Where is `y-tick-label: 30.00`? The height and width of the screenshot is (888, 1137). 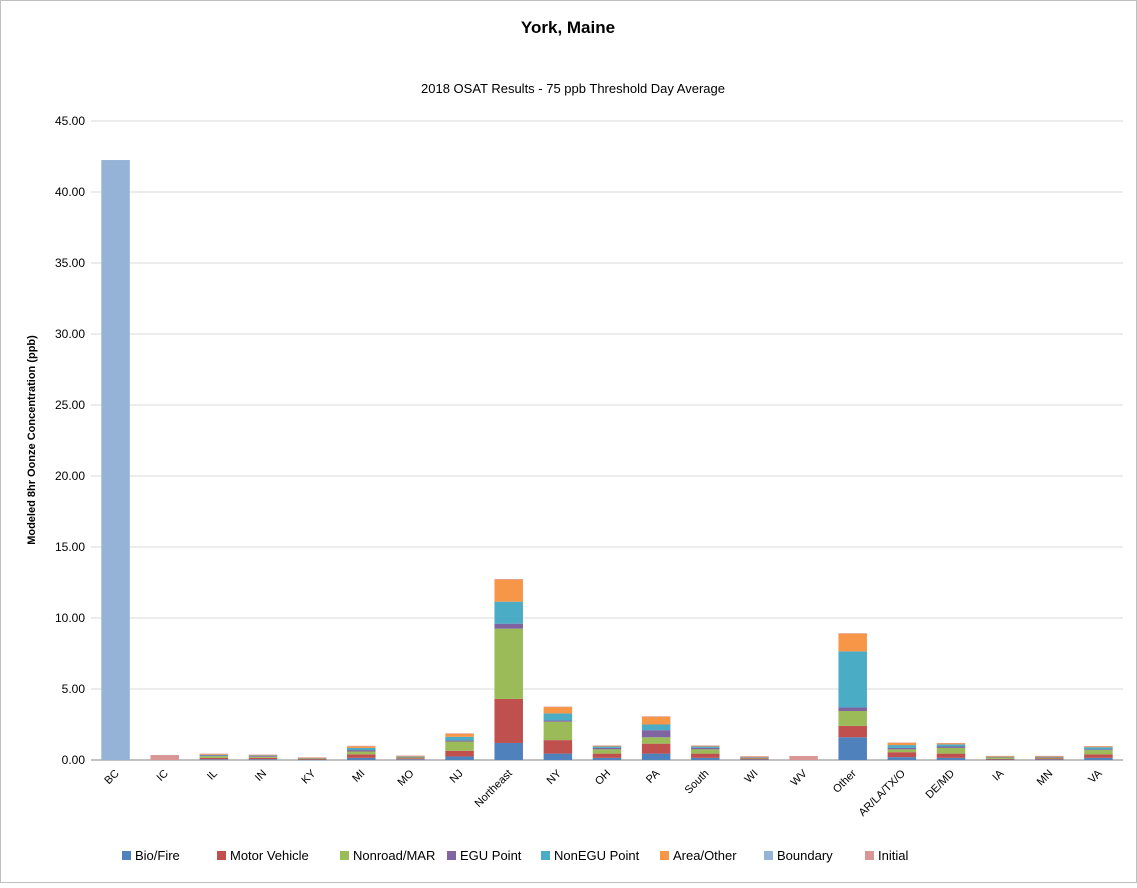
y-tick-label: 30.00 is located at coordinates (70, 334).